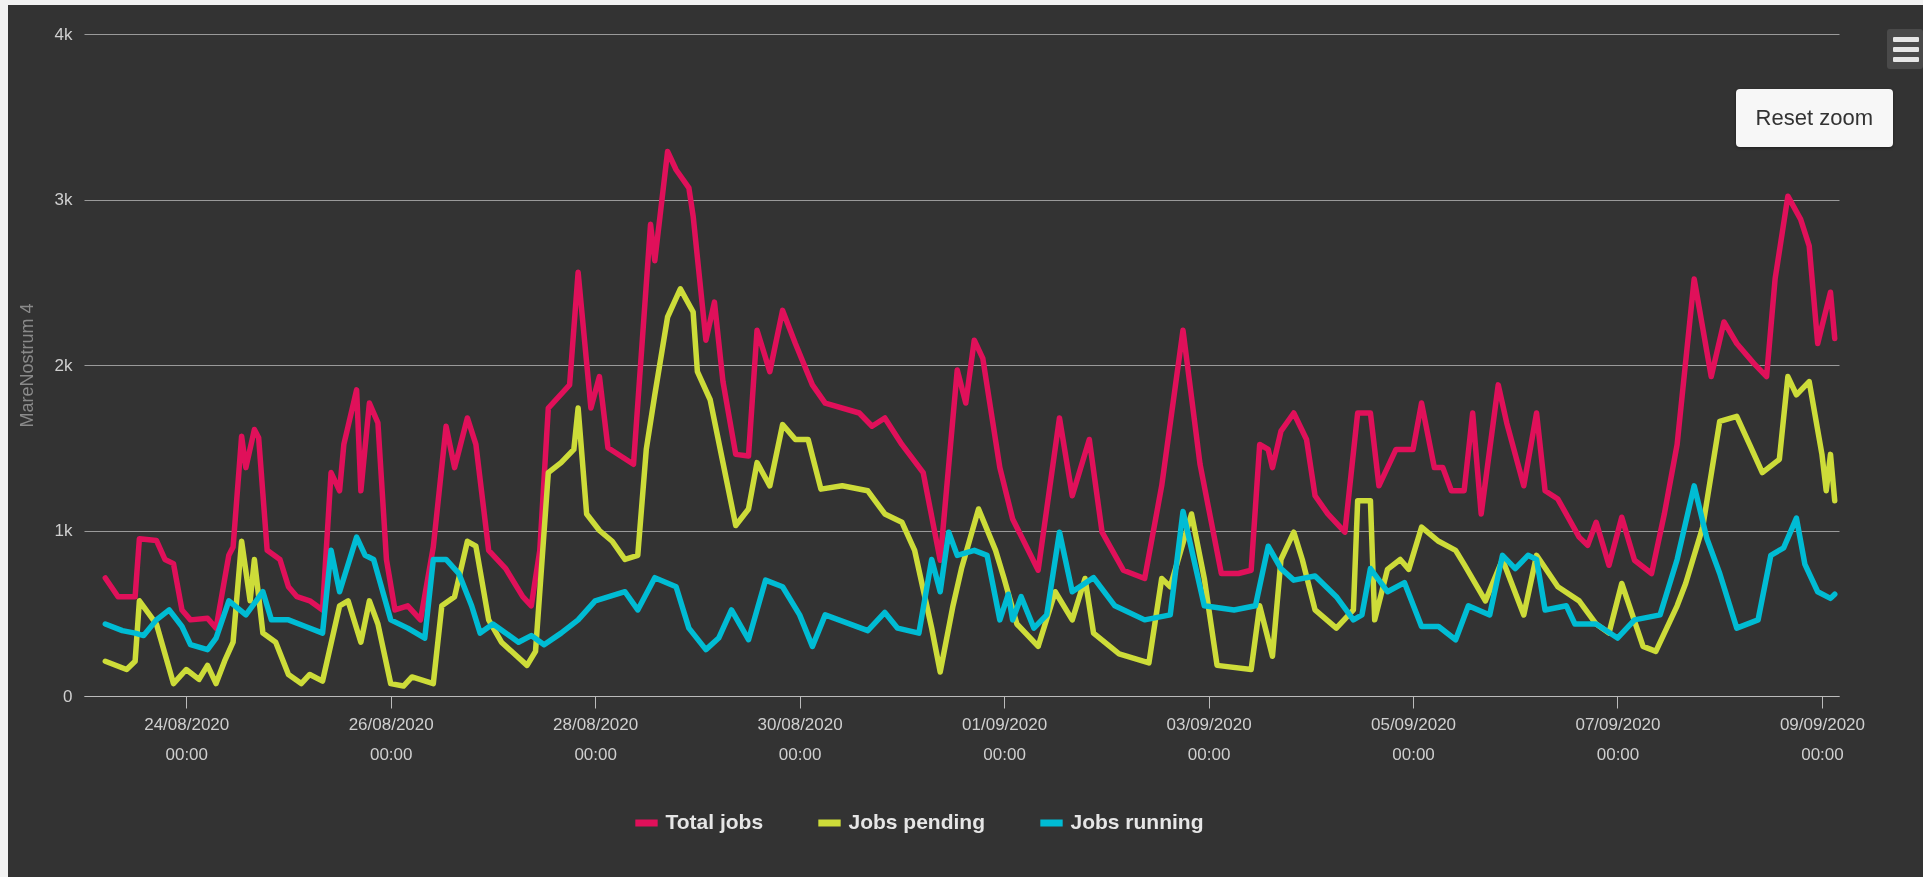 Image resolution: width=1923 pixels, height=877 pixels. What do you see at coordinates (1822, 739) in the screenshot?
I see `x-tick-label: 09/09/2020 00:00` at bounding box center [1822, 739].